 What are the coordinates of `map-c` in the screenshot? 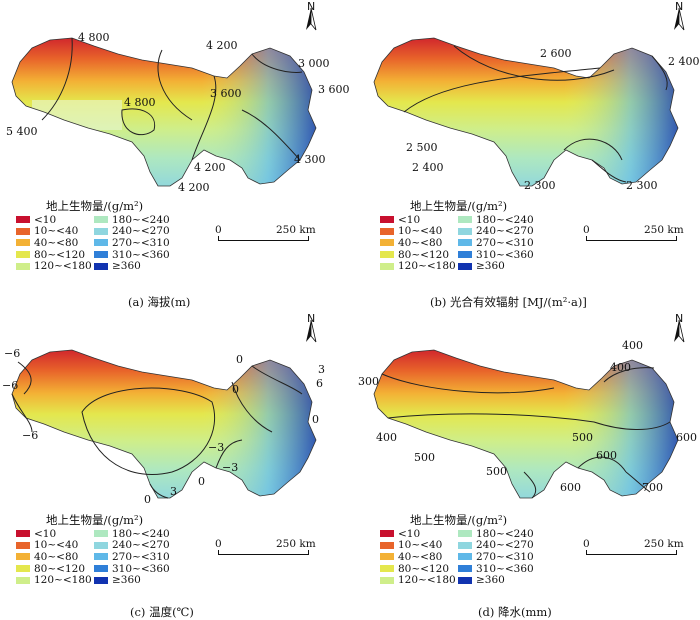 It's located at (164, 424).